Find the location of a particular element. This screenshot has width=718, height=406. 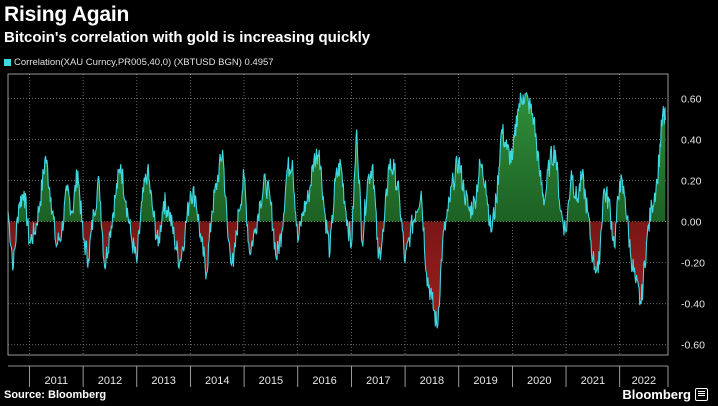

y-tick-label: -0.40 is located at coordinates (693, 305).